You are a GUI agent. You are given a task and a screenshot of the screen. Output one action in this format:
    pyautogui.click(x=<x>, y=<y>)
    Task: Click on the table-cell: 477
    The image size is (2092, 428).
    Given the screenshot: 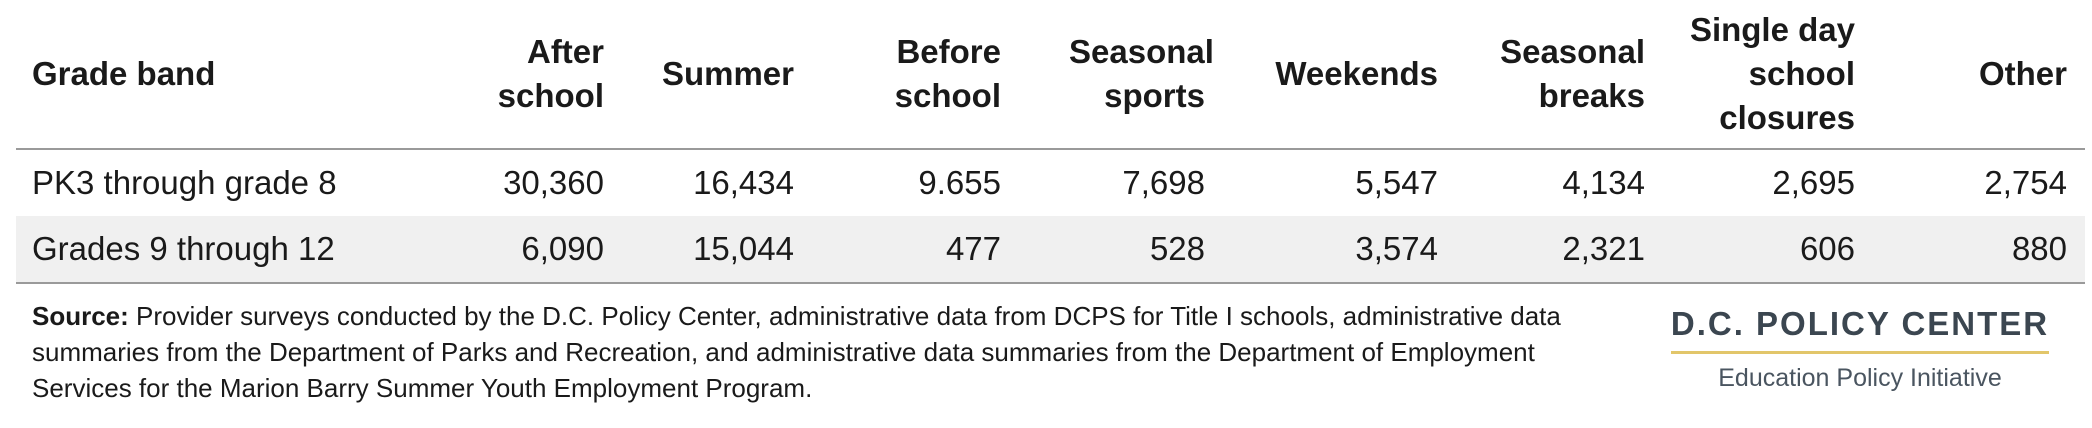 What is the action you would take?
    pyautogui.click(x=915, y=250)
    